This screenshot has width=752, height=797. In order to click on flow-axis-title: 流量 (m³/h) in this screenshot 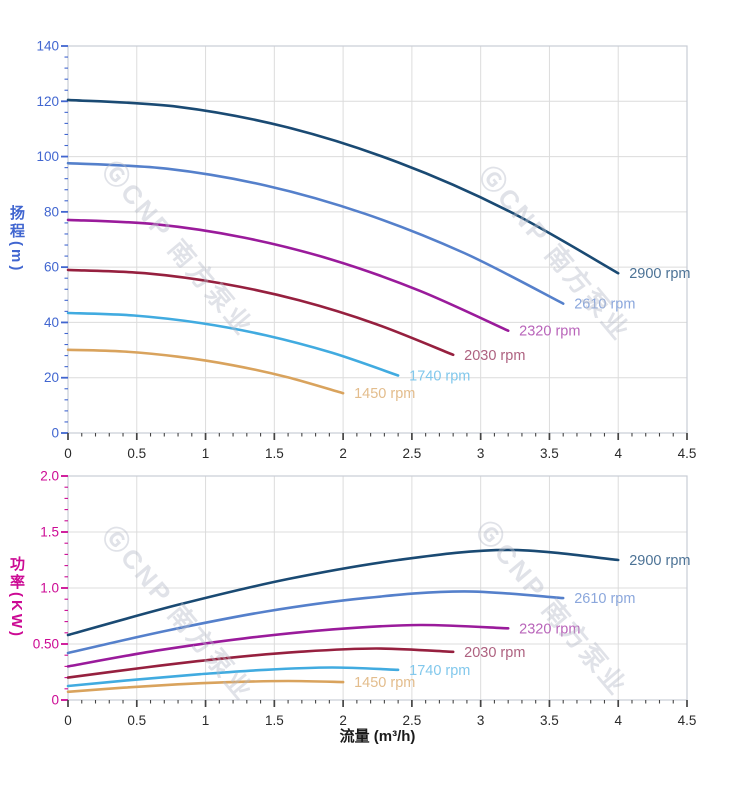, I will do `click(377, 736)`.